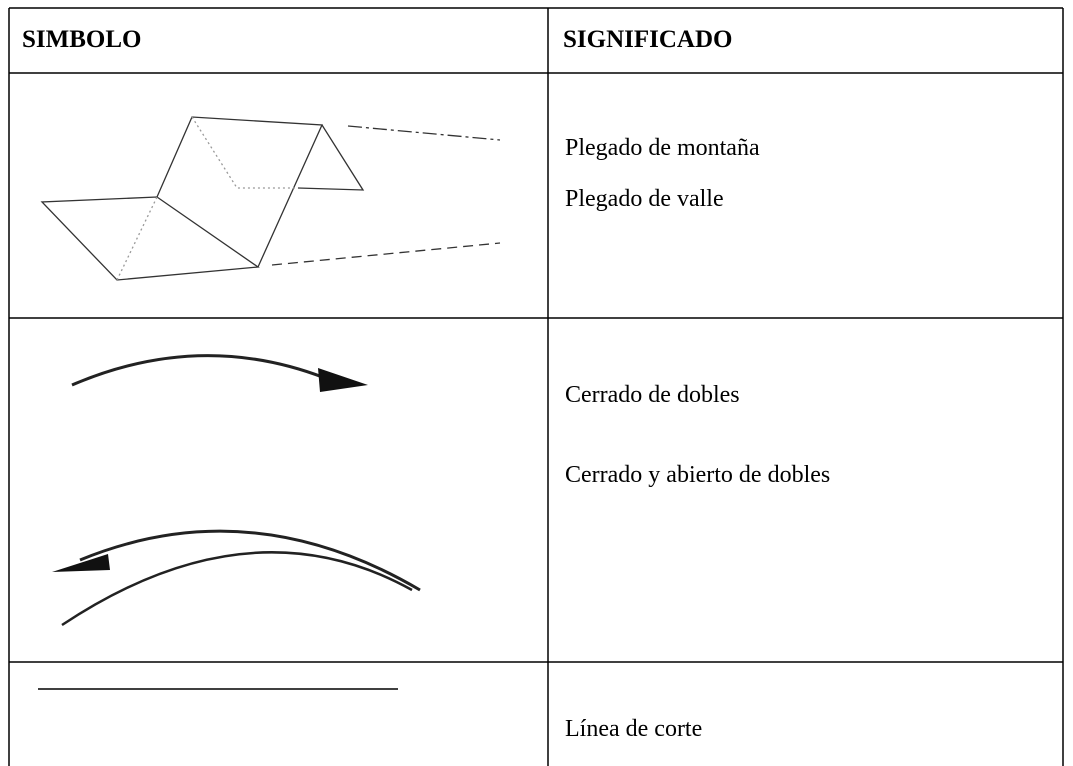  I want to click on header-cell: SIMBOLO, so click(82, 39).